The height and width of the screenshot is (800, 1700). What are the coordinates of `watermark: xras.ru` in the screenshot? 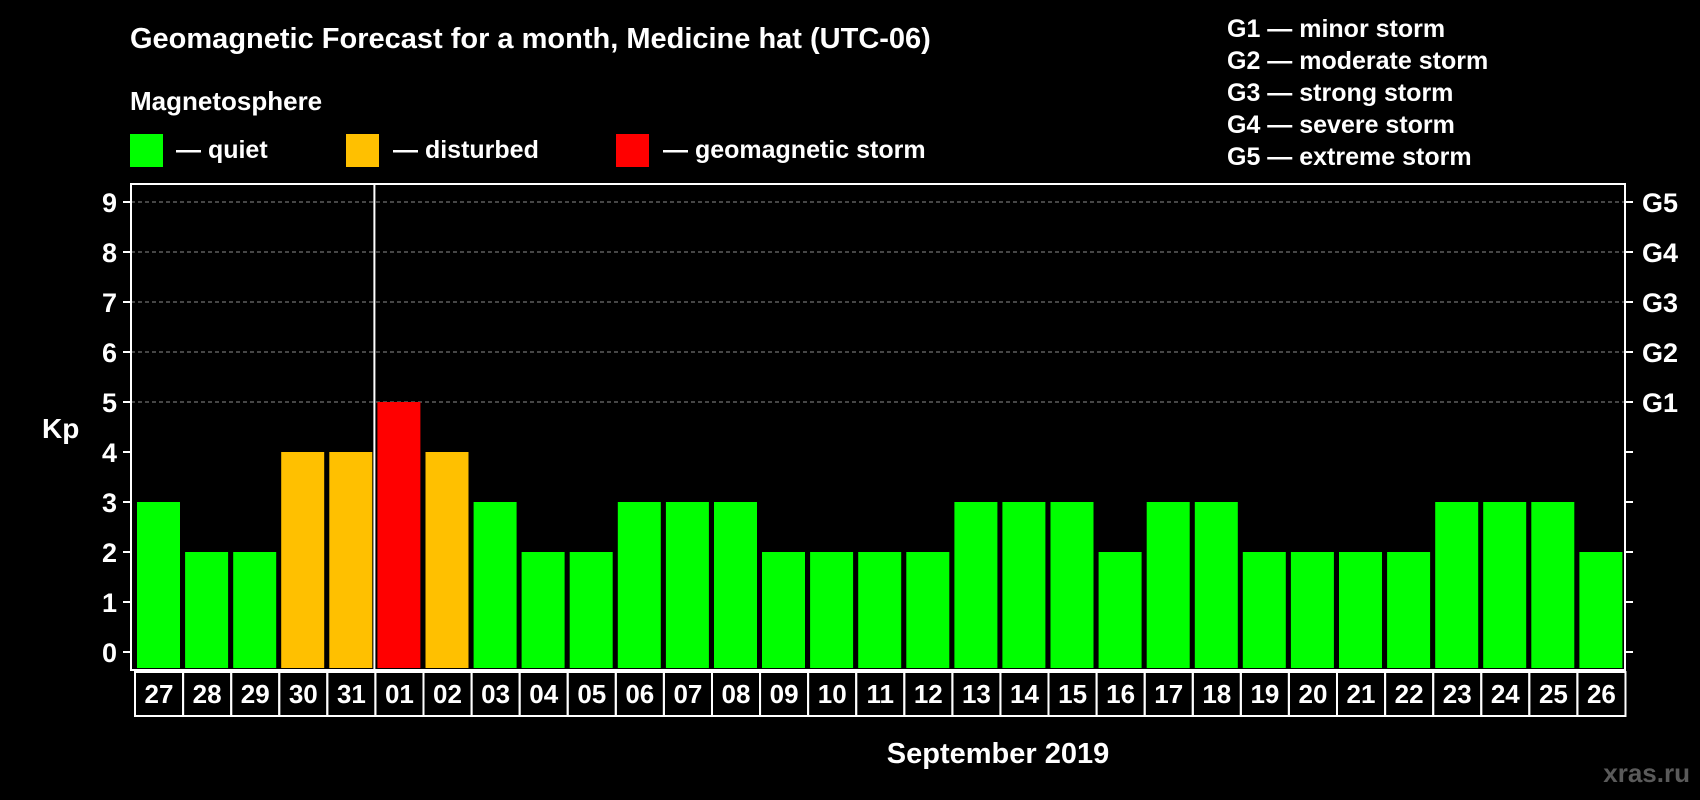 It's located at (1646, 773).